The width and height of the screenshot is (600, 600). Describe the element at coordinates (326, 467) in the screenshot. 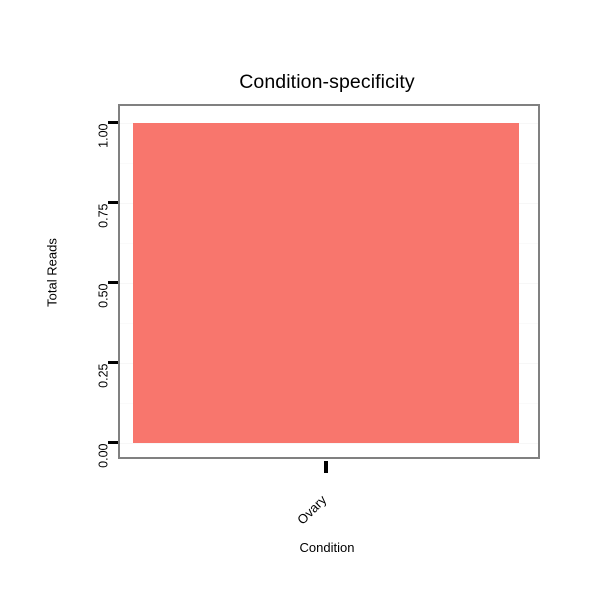

I see `x-tick-mark-ovary` at that location.